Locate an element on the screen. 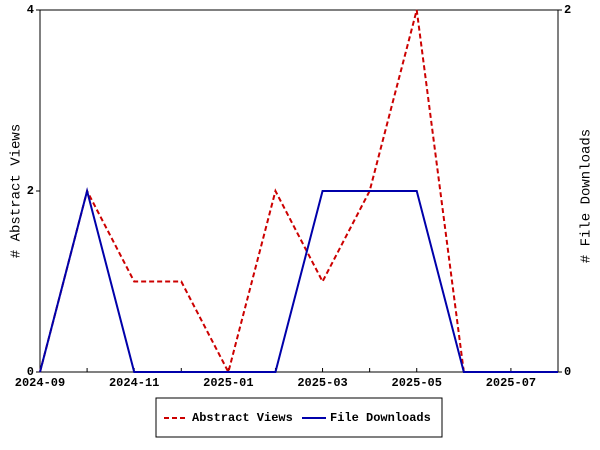 The height and width of the screenshot is (450, 600). x-tick-label: 2025-07 is located at coordinates (511, 383).